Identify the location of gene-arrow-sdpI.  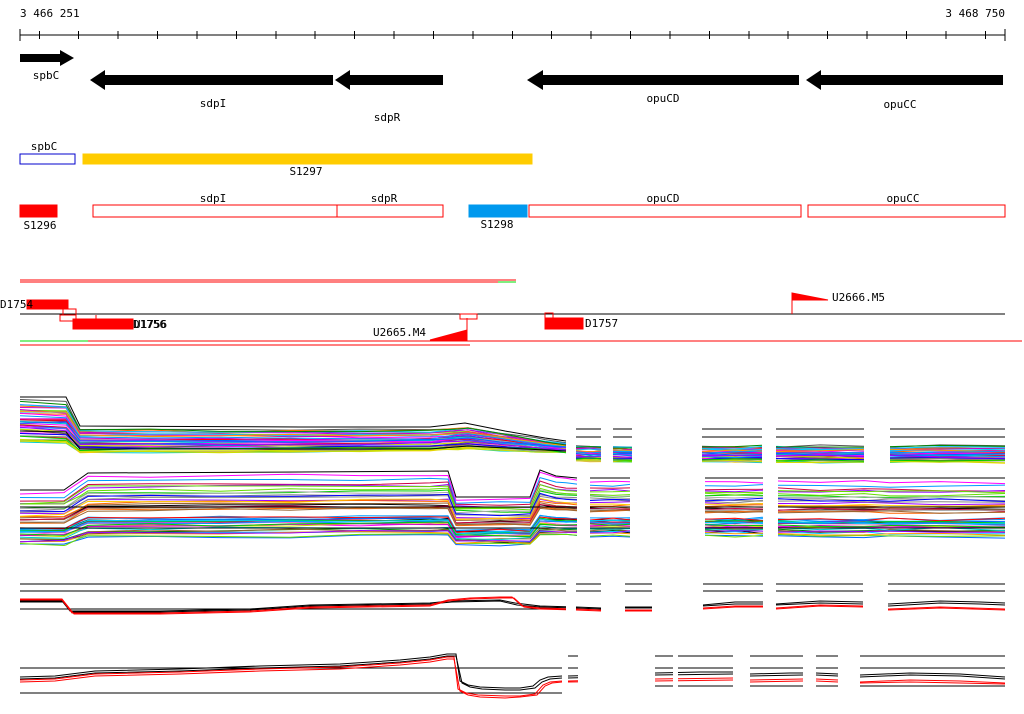
(211, 80).